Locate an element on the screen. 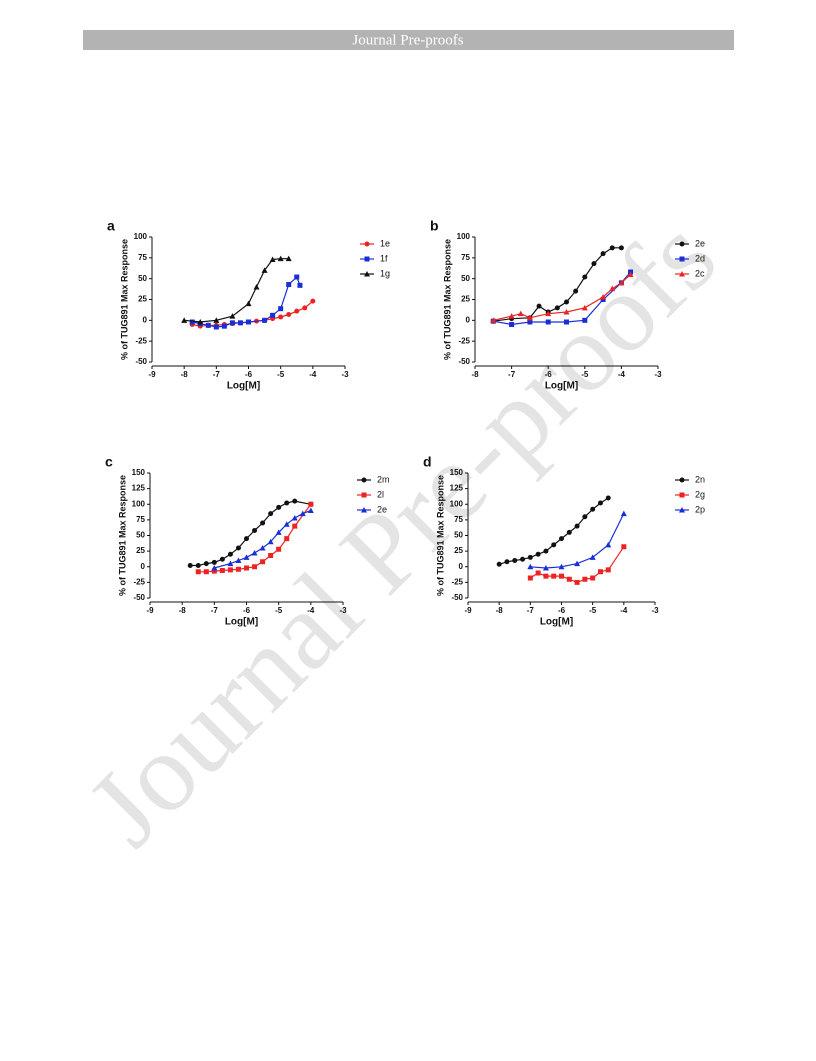 The image size is (816, 1061). y-tick-label: -25 is located at coordinates (141, 340).